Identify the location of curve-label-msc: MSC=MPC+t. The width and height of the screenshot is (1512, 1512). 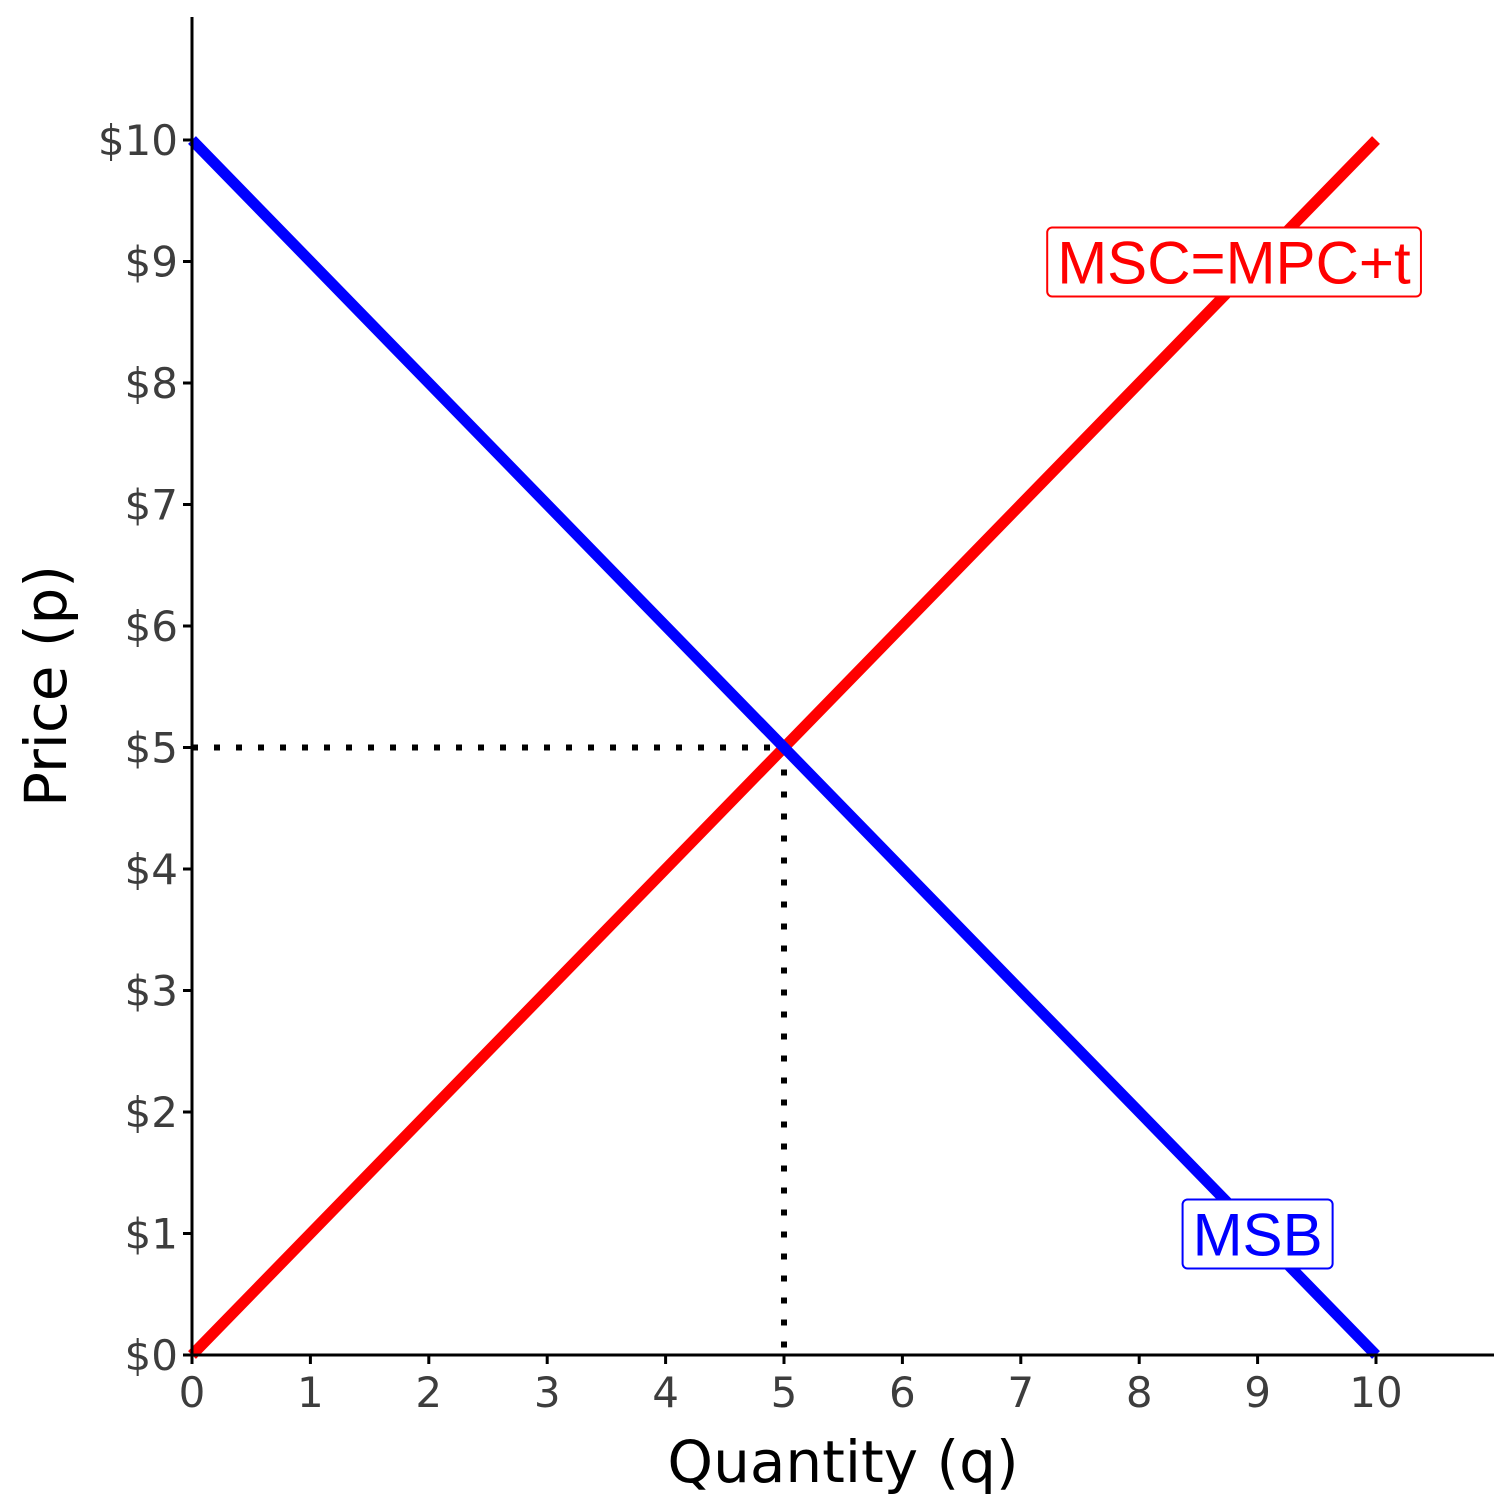
(1234, 262).